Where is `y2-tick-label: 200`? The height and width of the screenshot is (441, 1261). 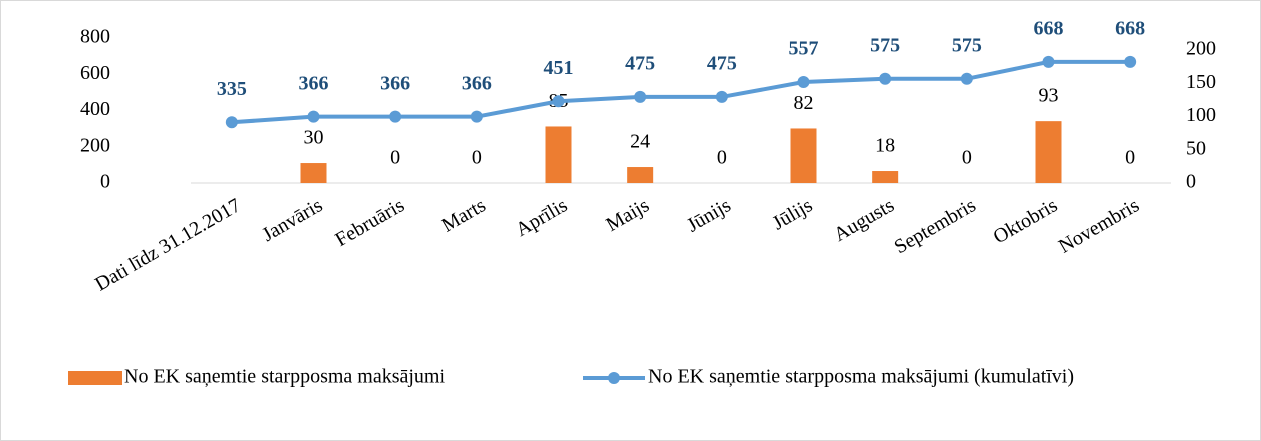
y2-tick-label: 200 is located at coordinates (1201, 49).